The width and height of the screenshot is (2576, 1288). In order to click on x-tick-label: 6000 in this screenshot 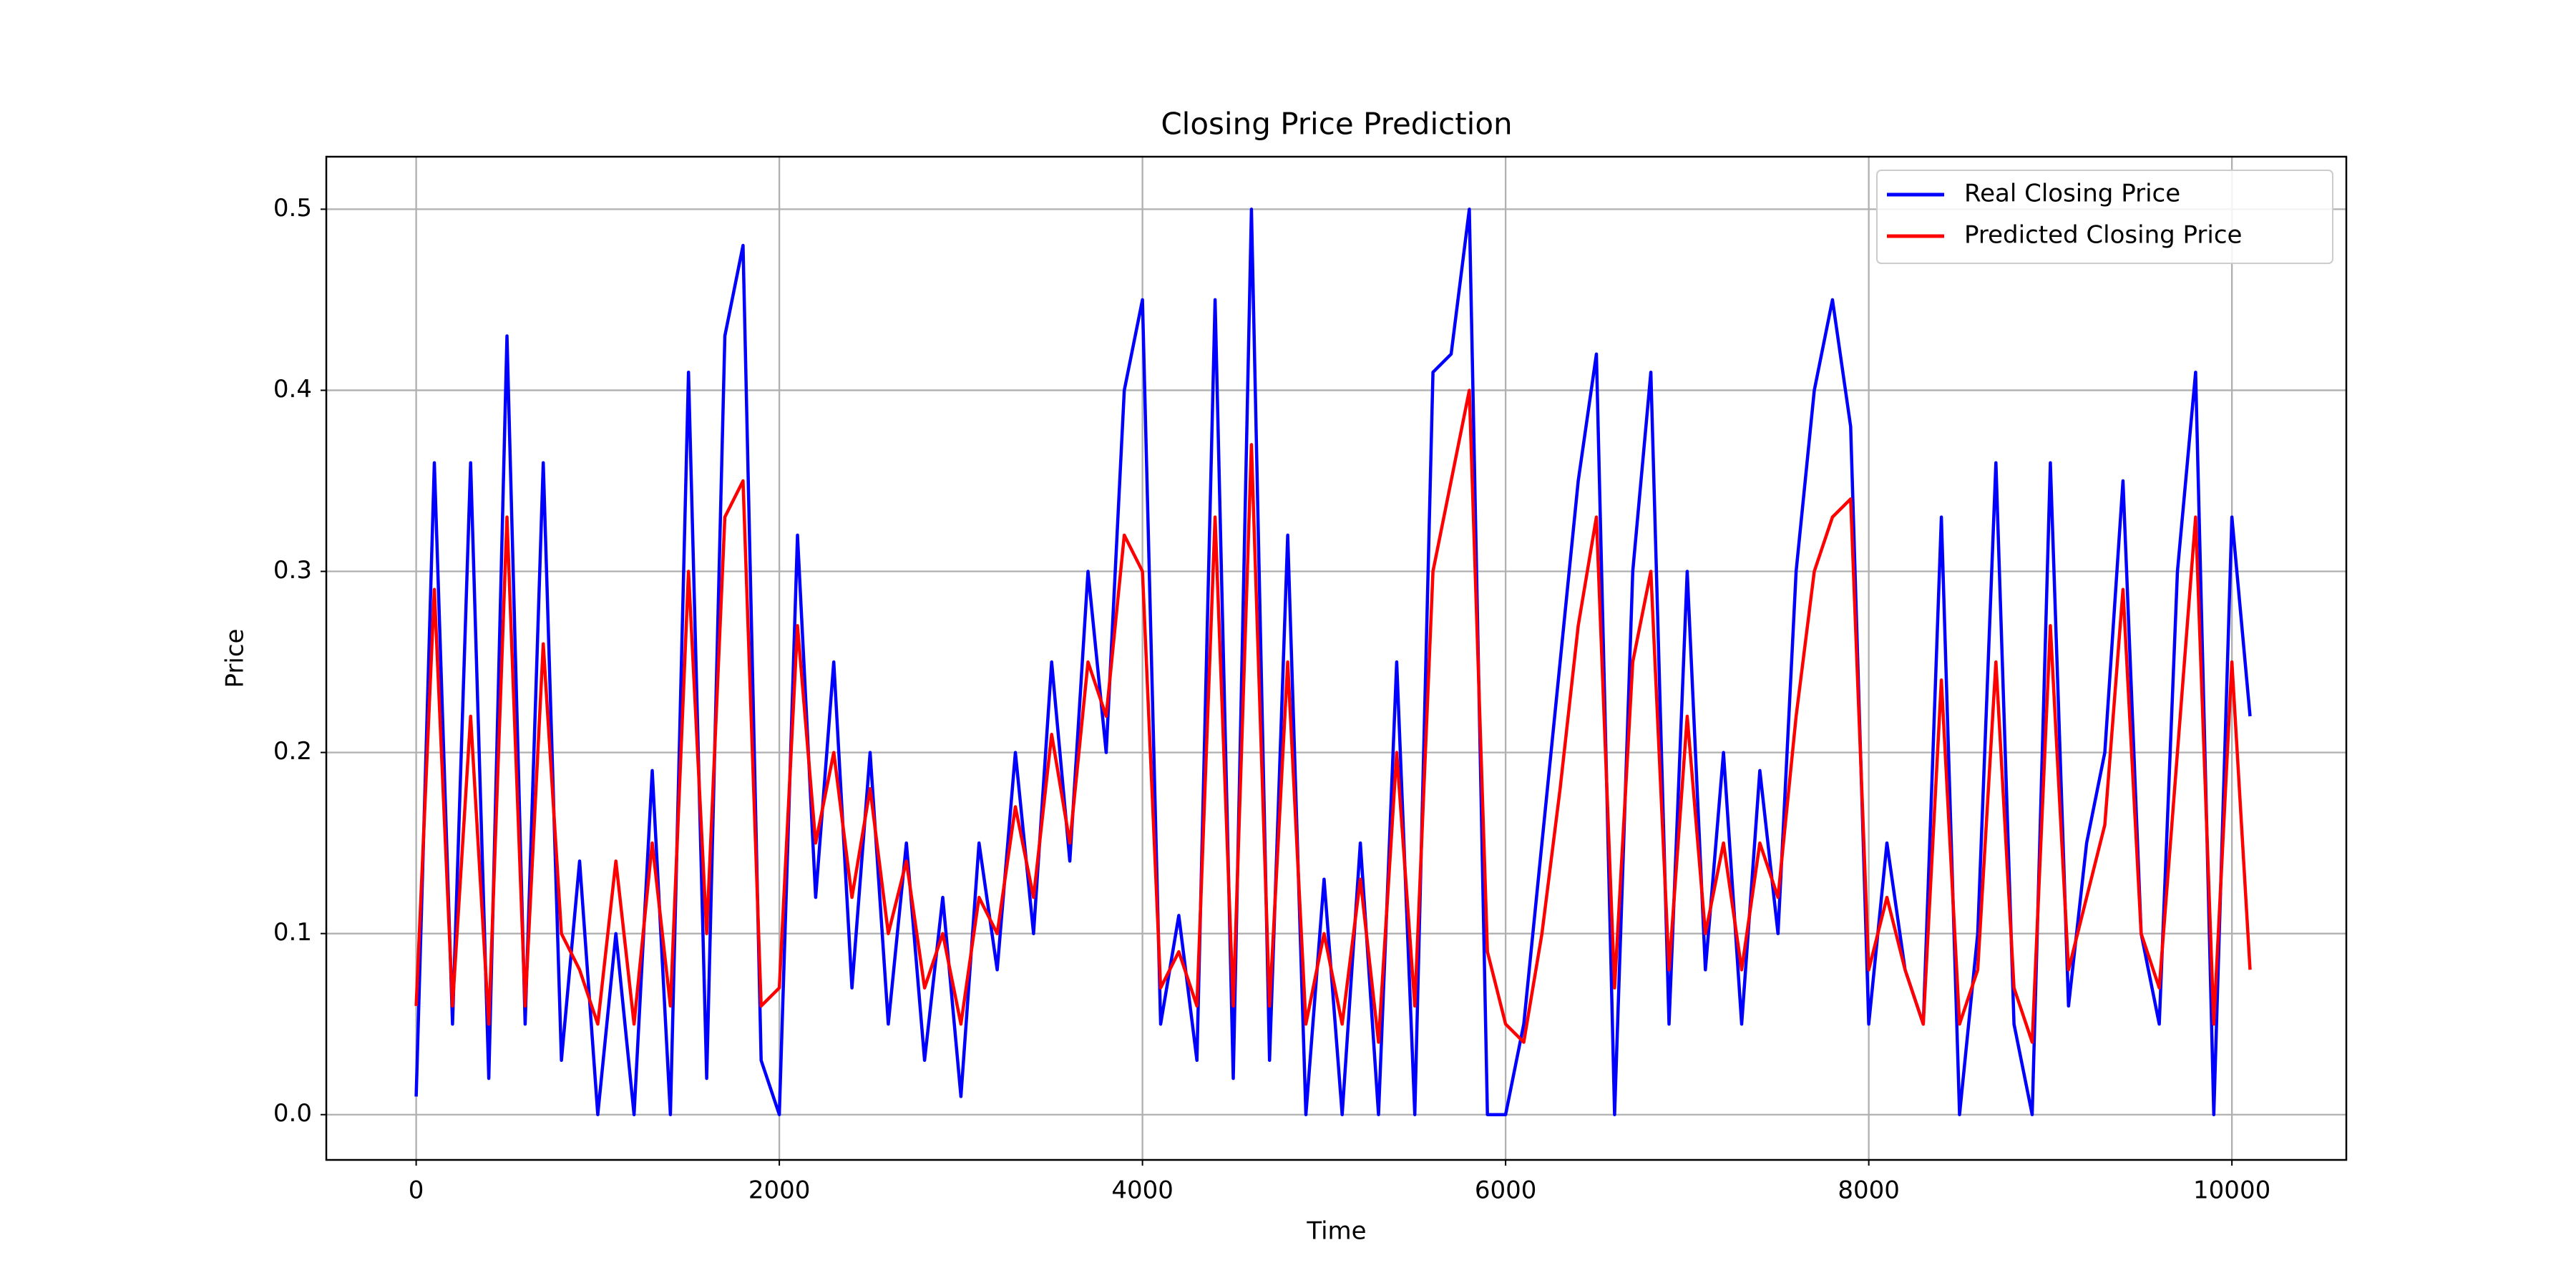, I will do `click(1506, 1190)`.